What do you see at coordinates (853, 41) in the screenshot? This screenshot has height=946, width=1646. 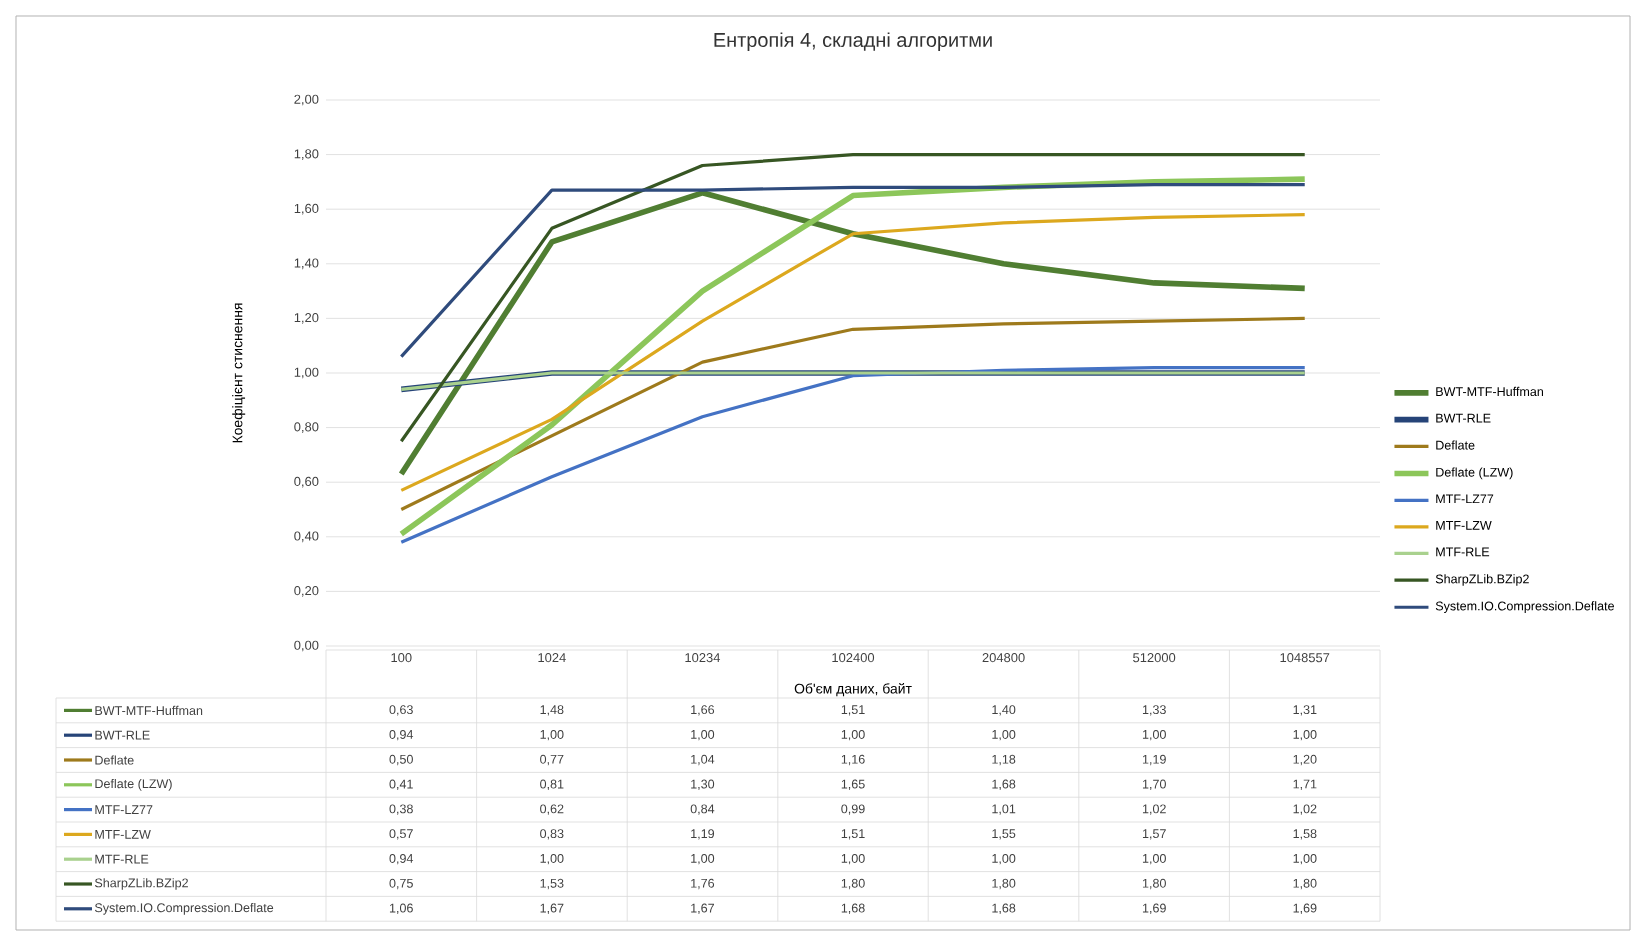 I see `chart-title: Ентропія 4, складні алгоритми` at bounding box center [853, 41].